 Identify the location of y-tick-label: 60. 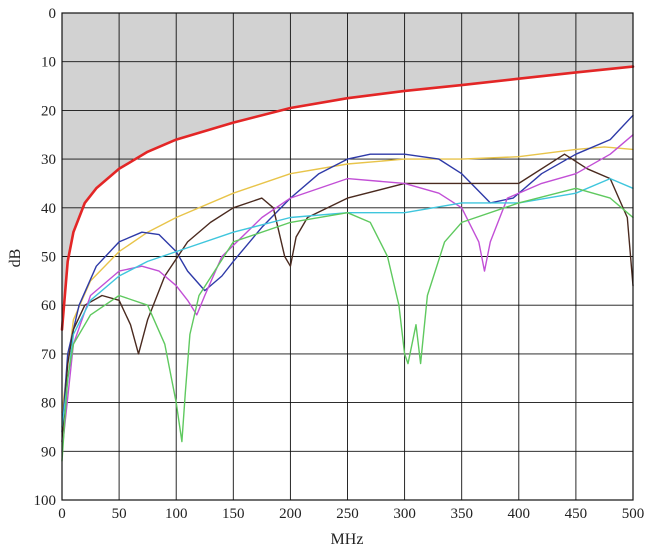
(48, 306).